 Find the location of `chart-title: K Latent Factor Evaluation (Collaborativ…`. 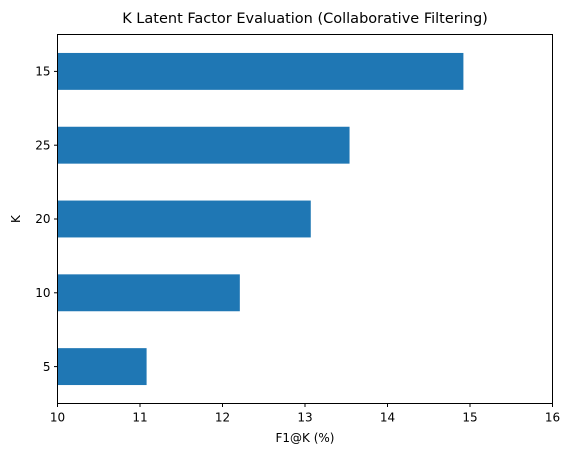

chart-title: K Latent Factor Evaluation (Collaborativ… is located at coordinates (305, 19).